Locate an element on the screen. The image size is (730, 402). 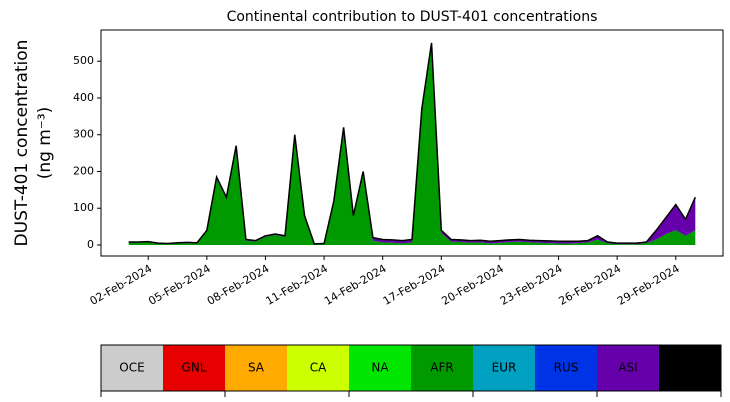
y-axis-label: (ng m⁻³) is located at coordinates (45, 143).